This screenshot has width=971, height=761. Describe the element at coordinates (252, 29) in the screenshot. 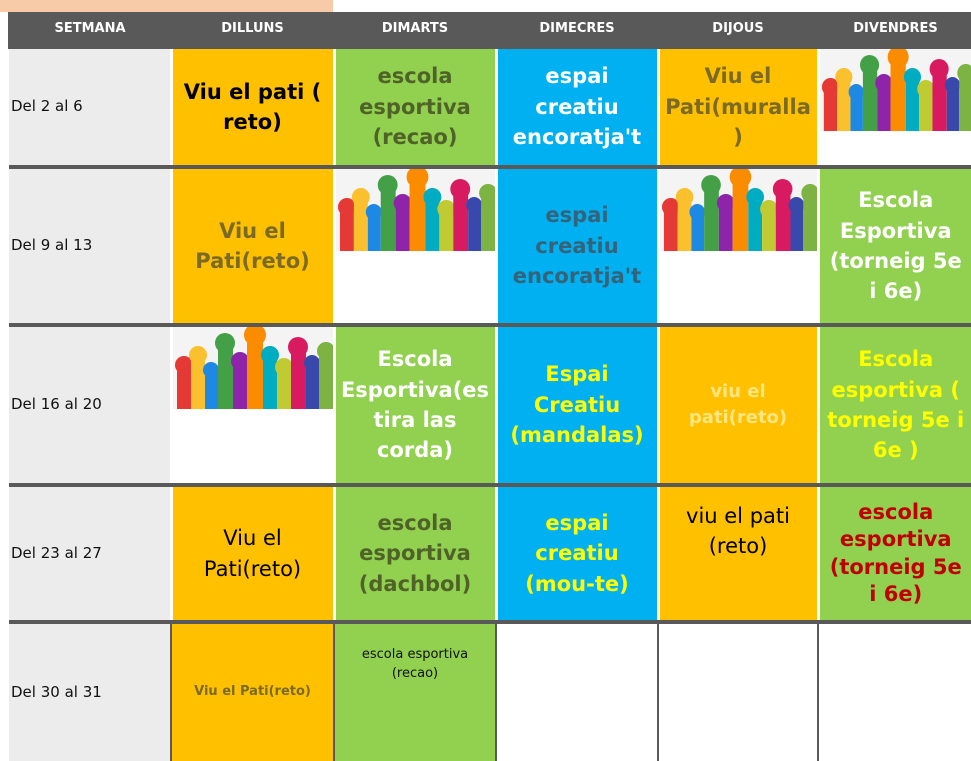

I see `header-cell: DILLUNS` at that location.